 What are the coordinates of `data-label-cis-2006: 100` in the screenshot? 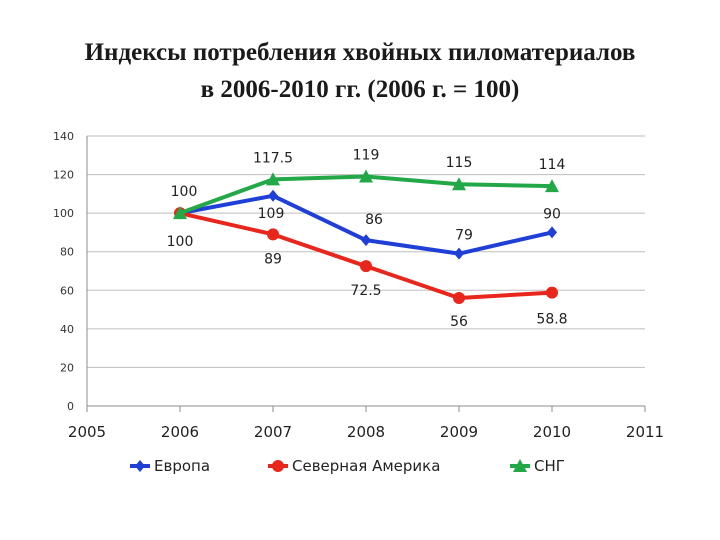 It's located at (184, 192).